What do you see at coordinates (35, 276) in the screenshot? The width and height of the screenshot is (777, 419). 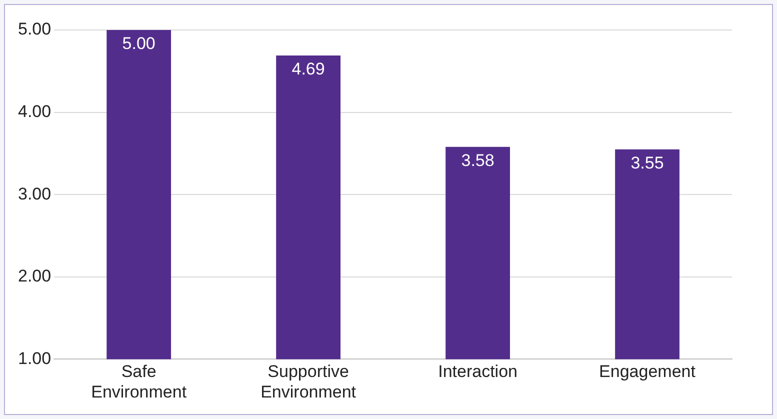 I see `y-tick-label: 2.00` at bounding box center [35, 276].